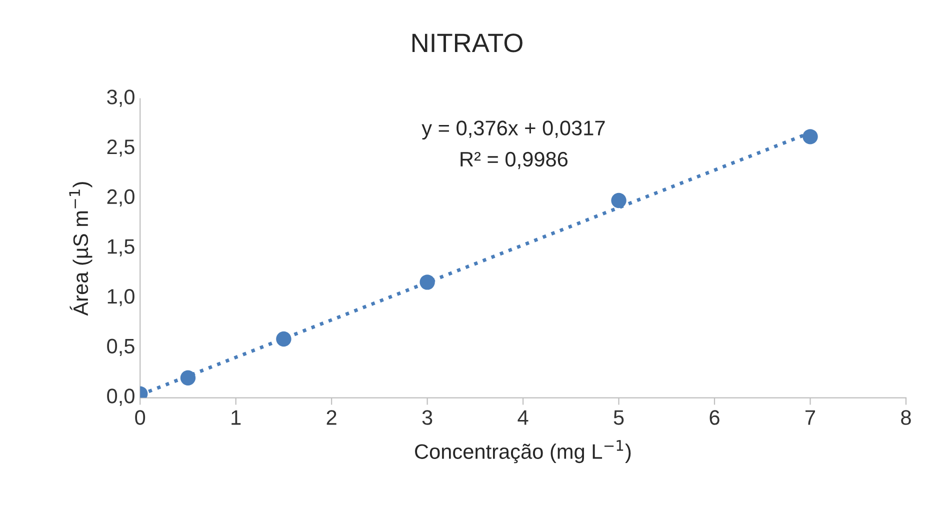 This screenshot has width=934, height=520. I want to click on x-tick-label: 4, so click(523, 417).